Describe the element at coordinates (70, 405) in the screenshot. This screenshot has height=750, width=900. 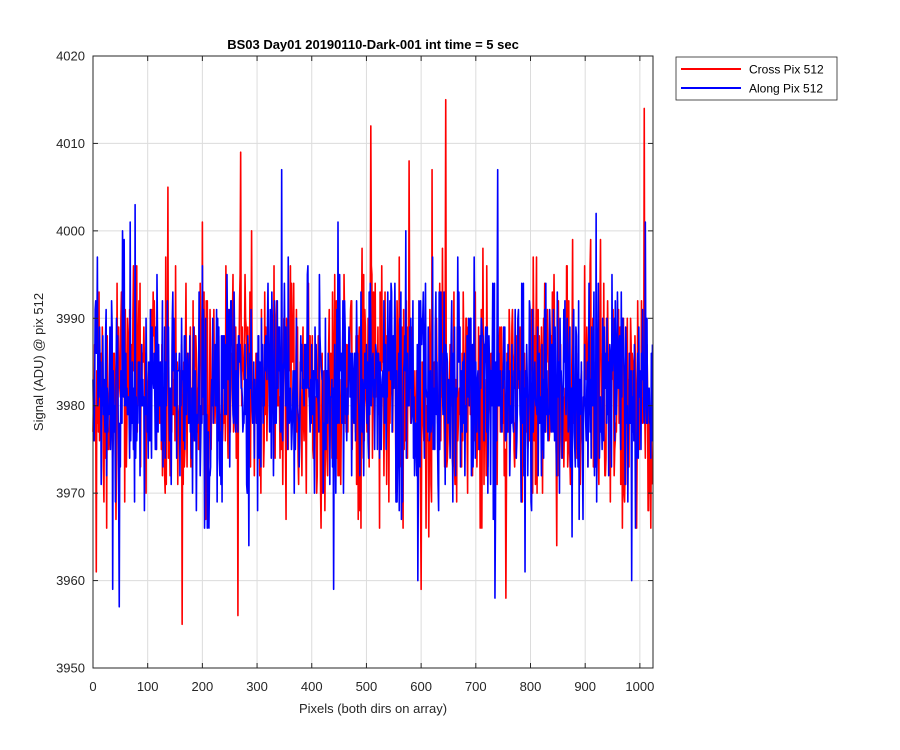
I see `y-tick-label: 3980` at that location.